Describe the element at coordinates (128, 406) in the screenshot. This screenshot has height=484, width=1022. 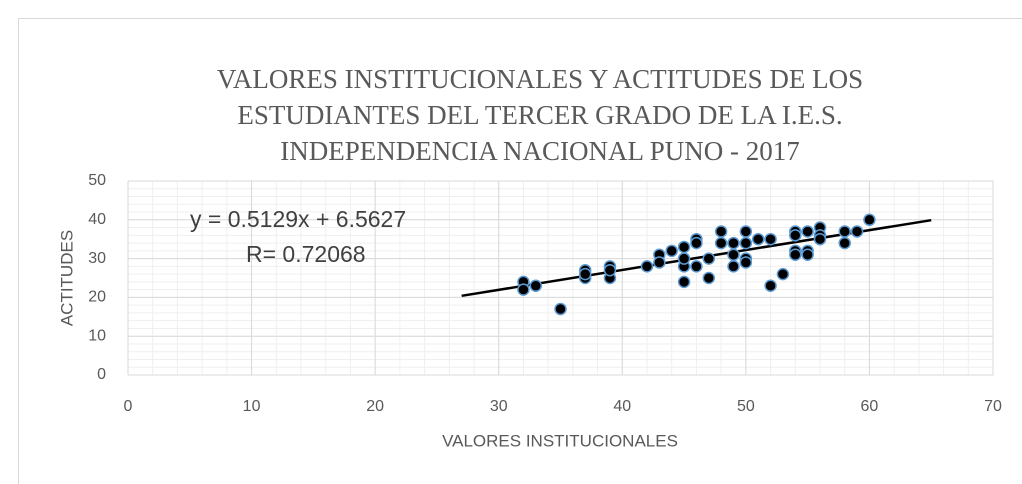
I see `x-tick-label: 0` at that location.